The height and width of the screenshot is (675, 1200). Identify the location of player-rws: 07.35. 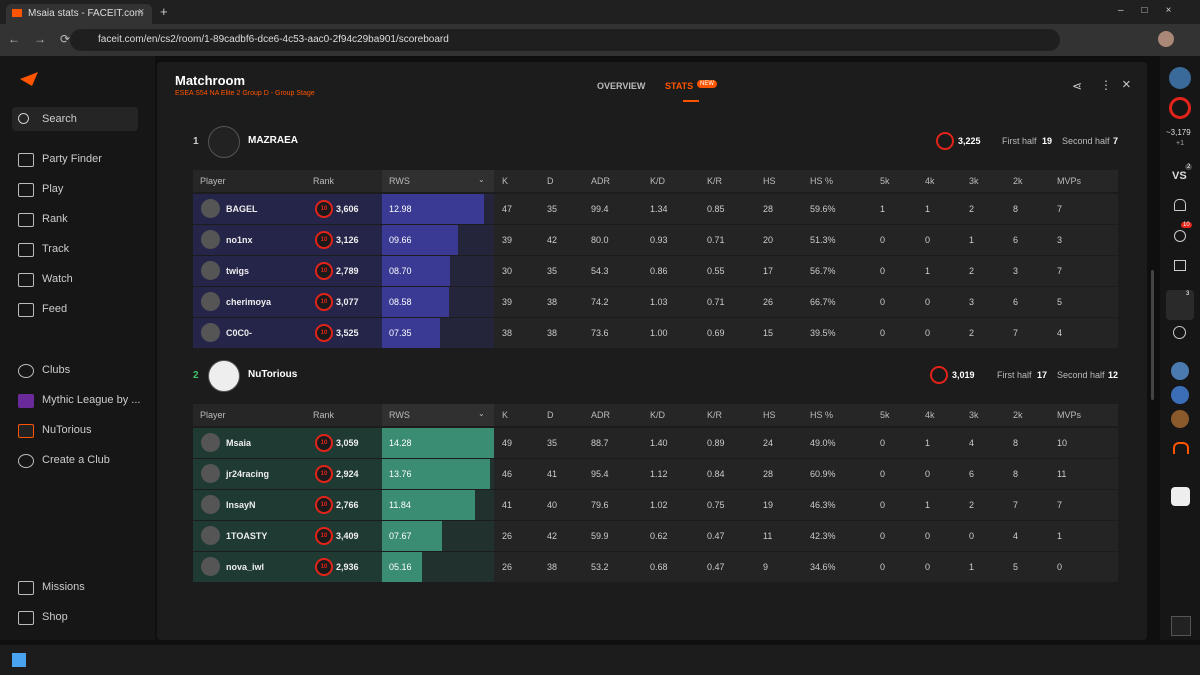
(400, 333).